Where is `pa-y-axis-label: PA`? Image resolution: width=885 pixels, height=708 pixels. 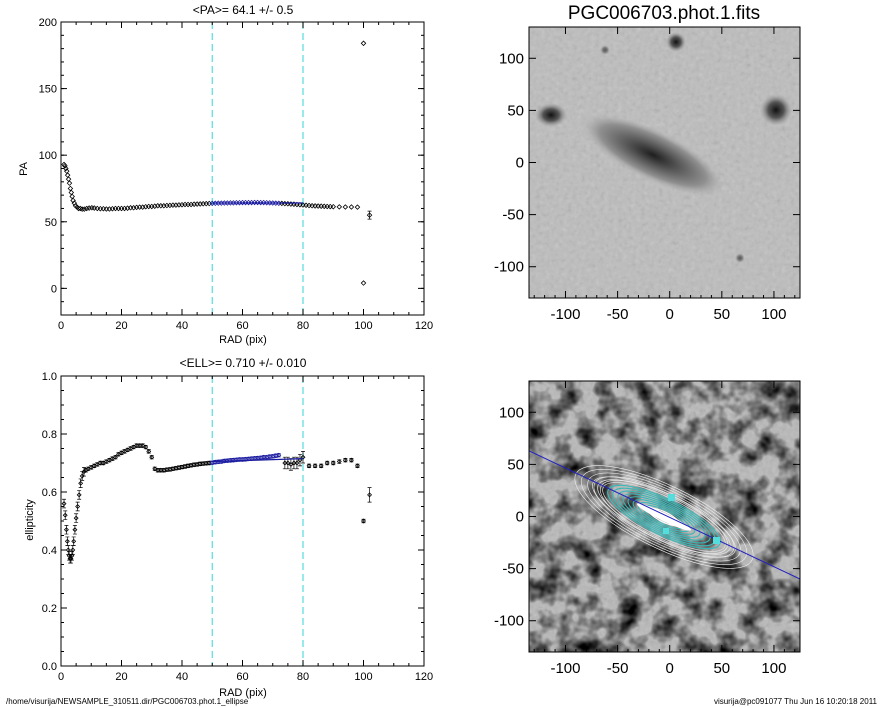 pa-y-axis-label: PA is located at coordinates (24, 168).